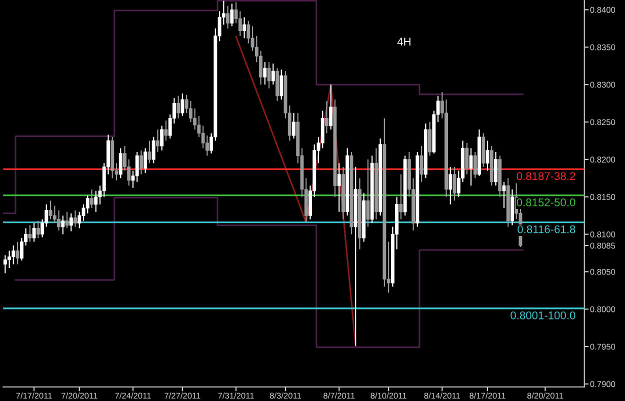  Describe the element at coordinates (603, 245) in the screenshot. I see `y-tick-label: 0.8085` at that location.